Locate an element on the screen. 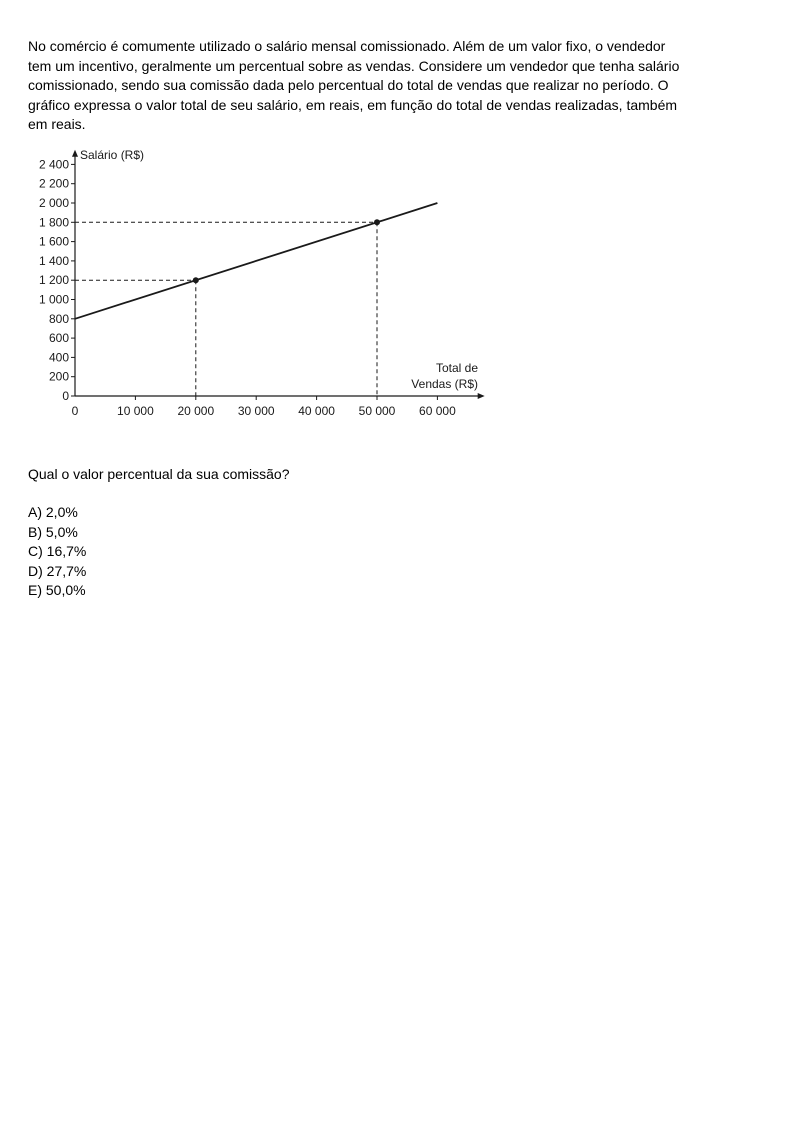  option-letter: C) is located at coordinates (35, 551).